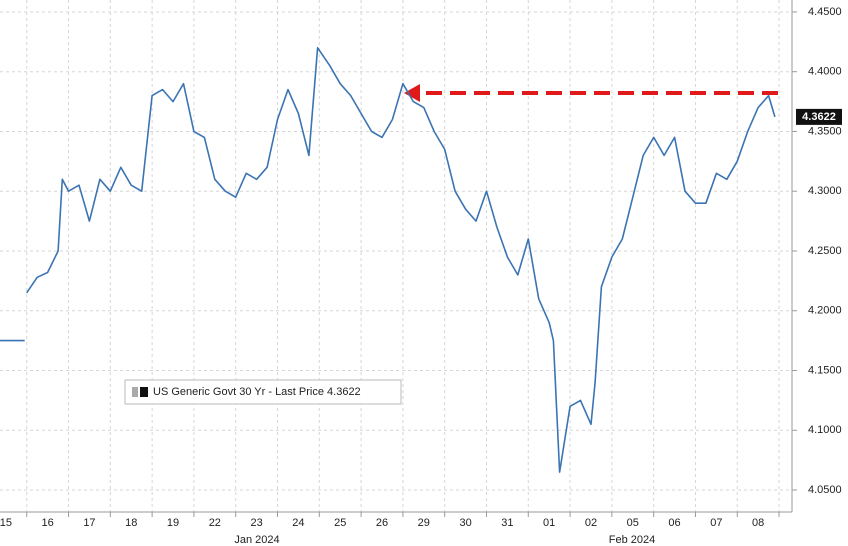 The height and width of the screenshot is (546, 848). I want to click on y-tick-label: 4.1000, so click(825, 430).